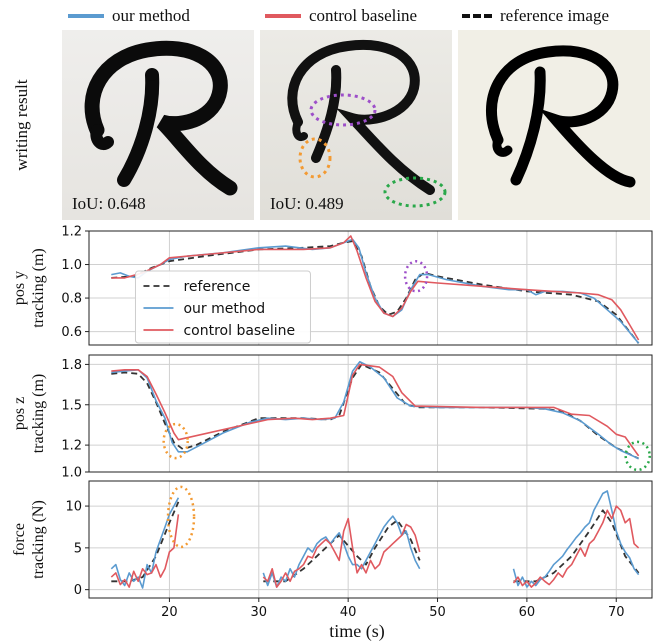 The height and width of the screenshot is (641, 659). What do you see at coordinates (554, 15) in the screenshot?
I see `legend-reference-label: reference image` at bounding box center [554, 15].